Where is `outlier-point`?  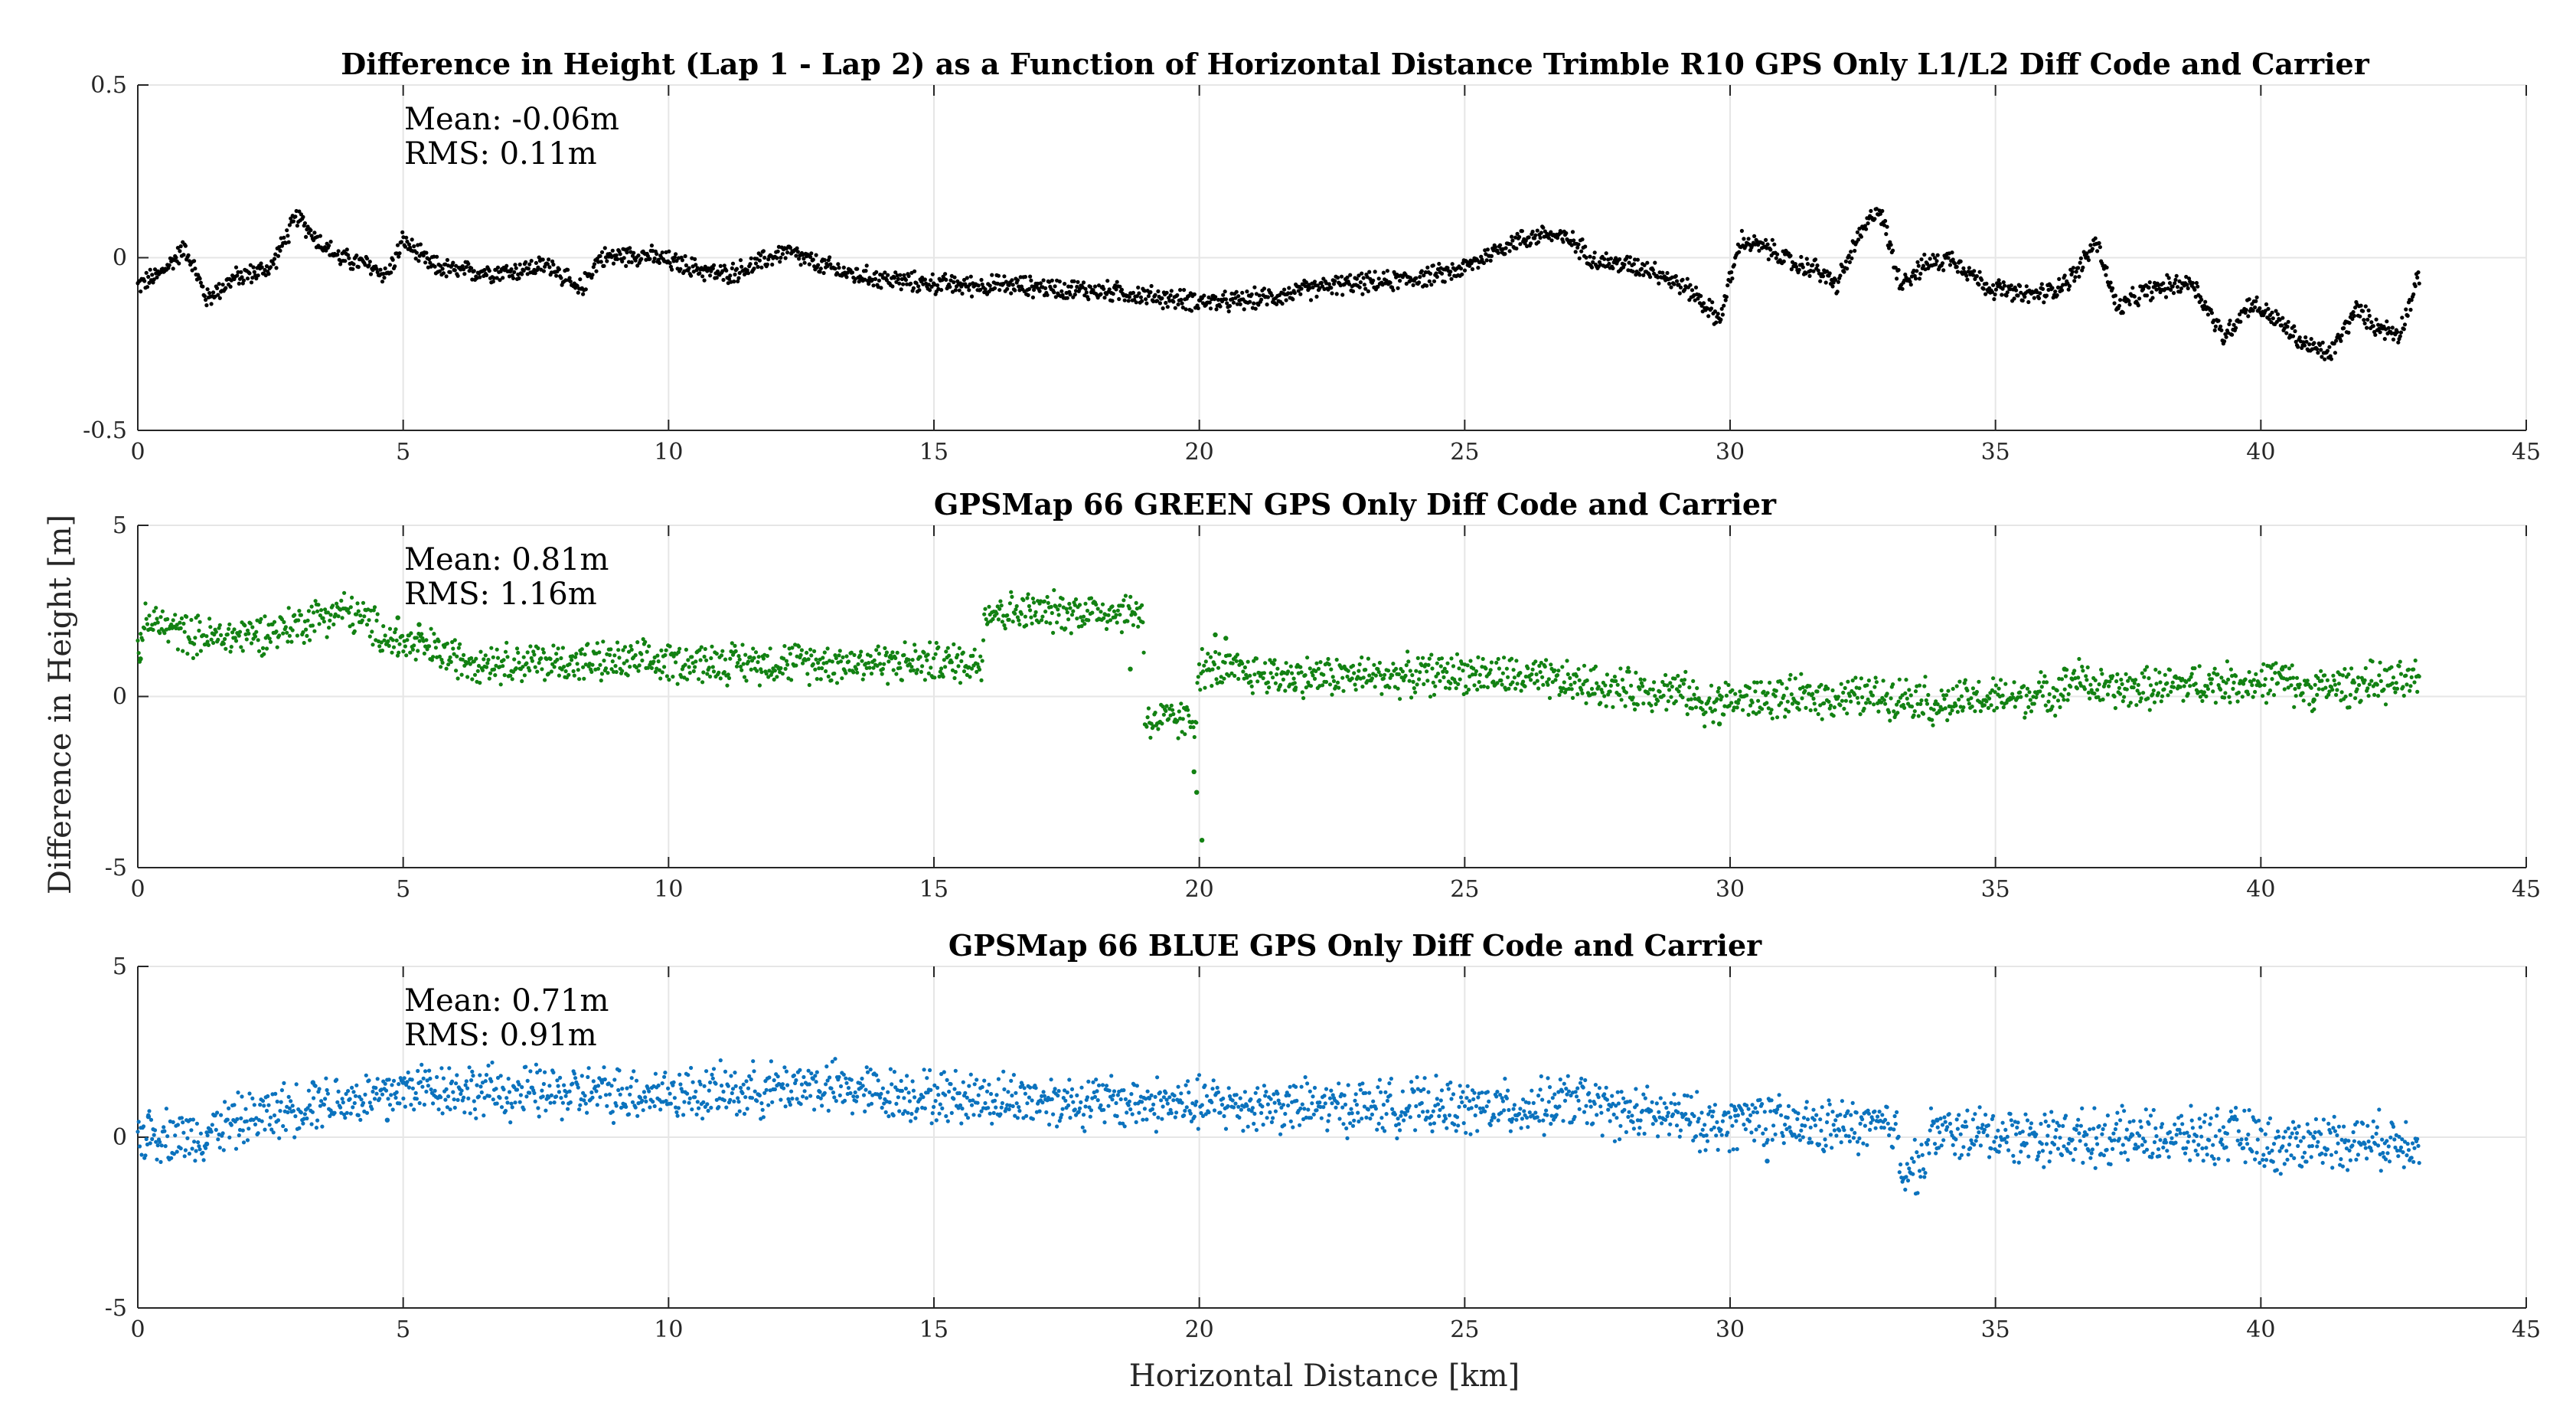
outlier-point is located at coordinates (1226, 638).